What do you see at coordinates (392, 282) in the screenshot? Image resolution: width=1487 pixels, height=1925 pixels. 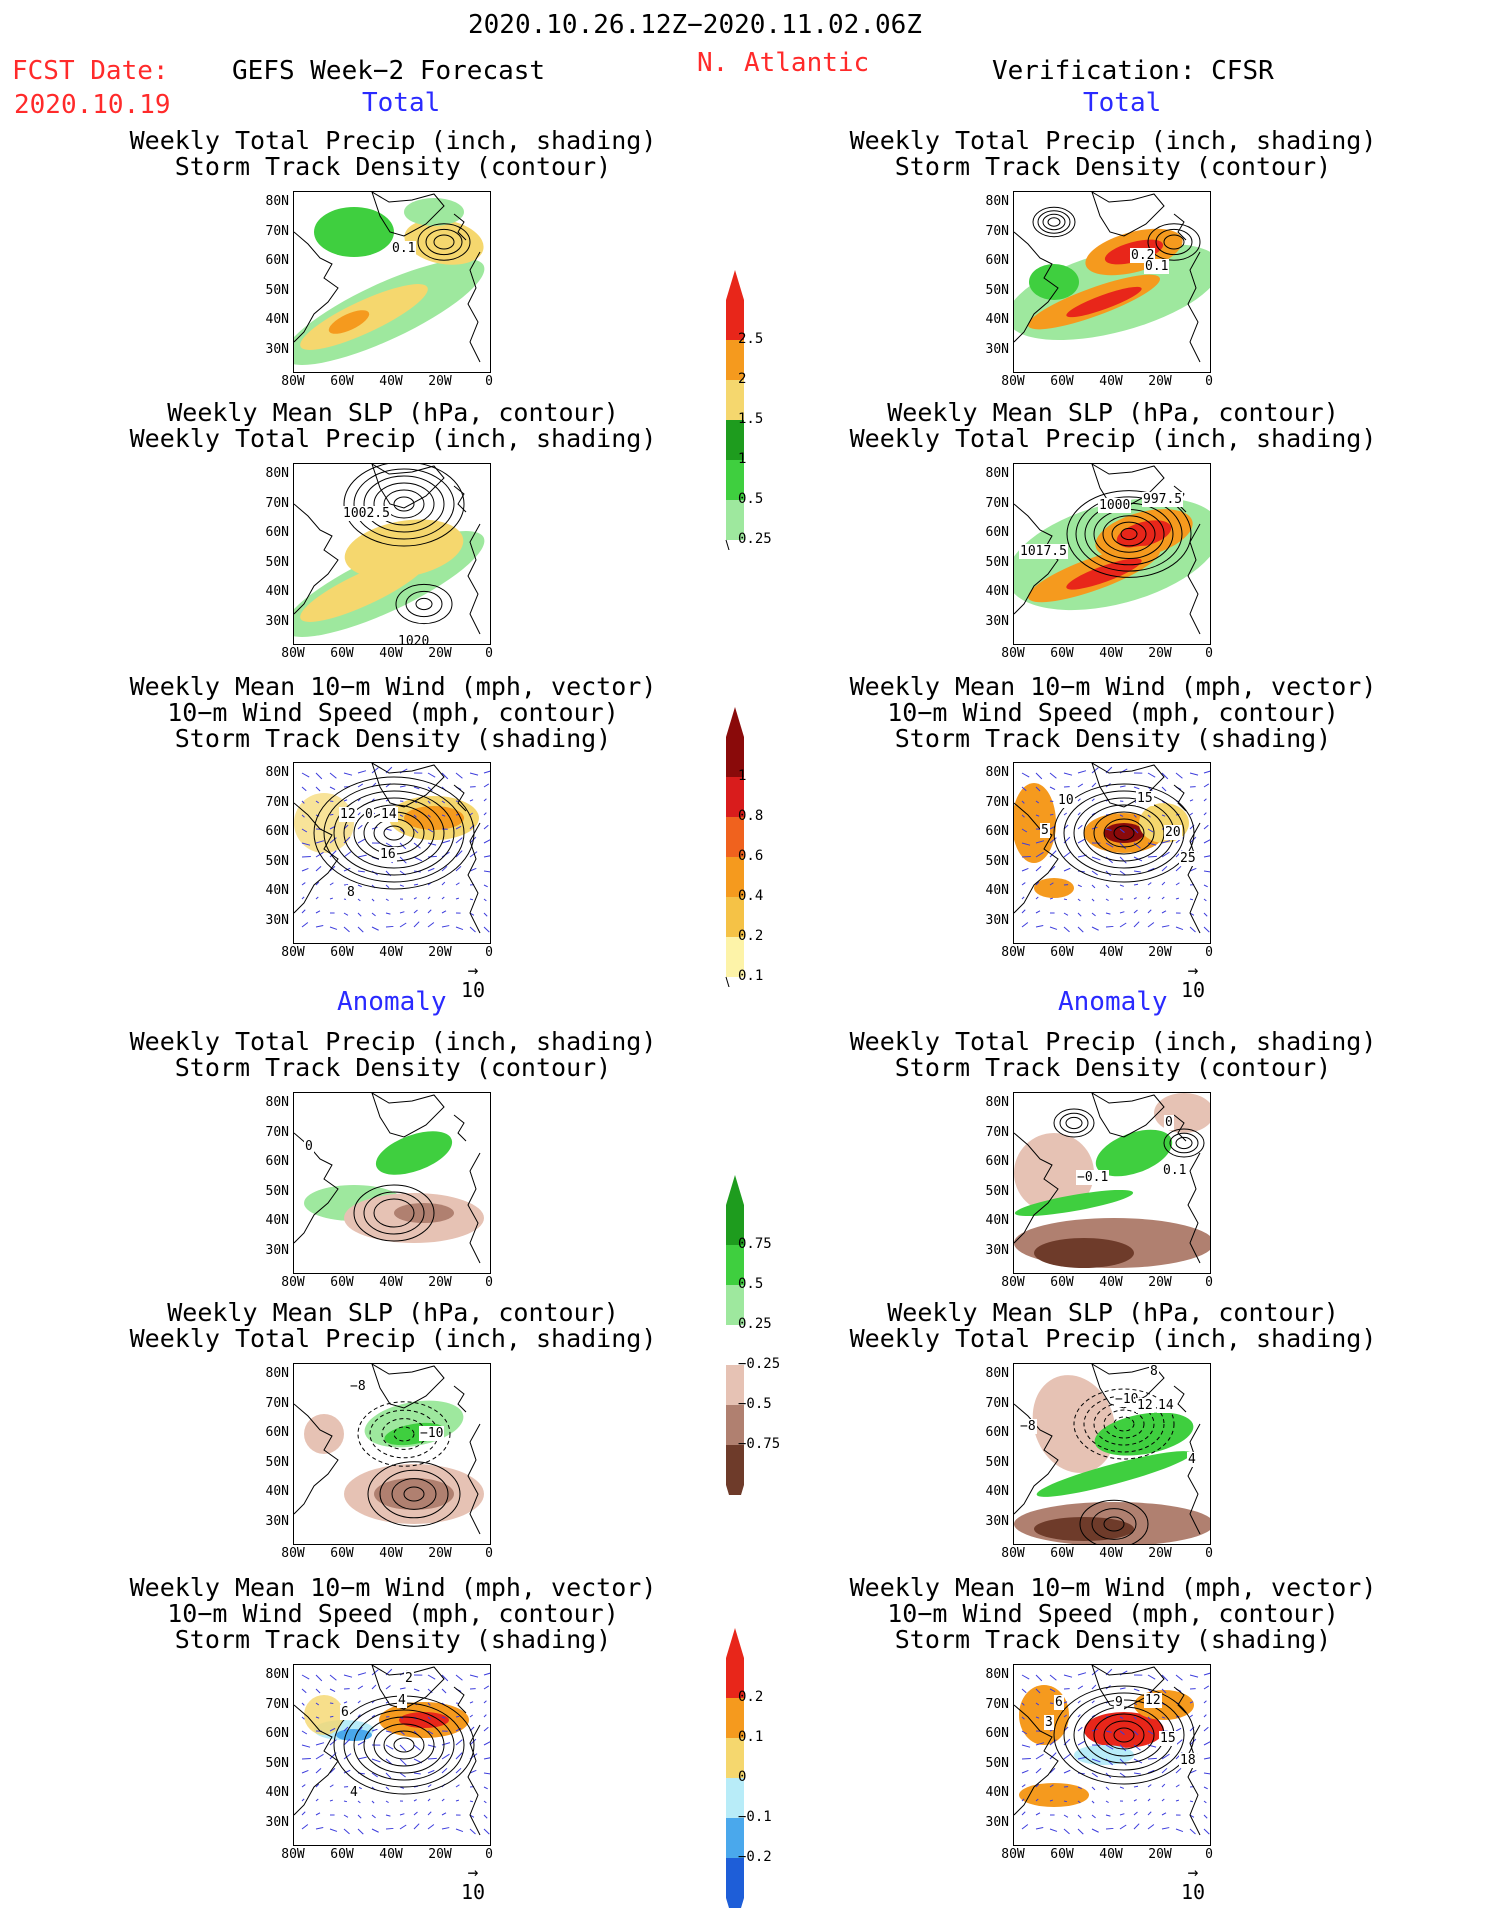 I see `map-panel-1: 0.1` at bounding box center [392, 282].